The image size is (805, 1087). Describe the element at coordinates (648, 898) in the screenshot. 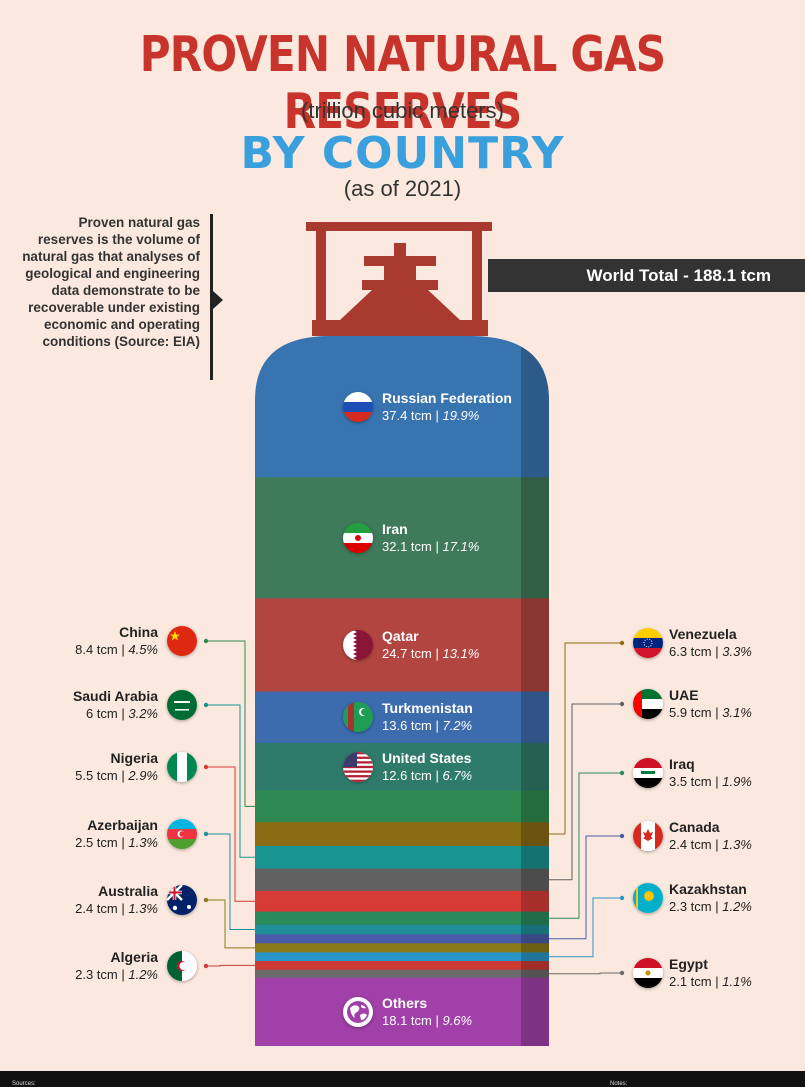

I see `kazakhstan-flag` at that location.